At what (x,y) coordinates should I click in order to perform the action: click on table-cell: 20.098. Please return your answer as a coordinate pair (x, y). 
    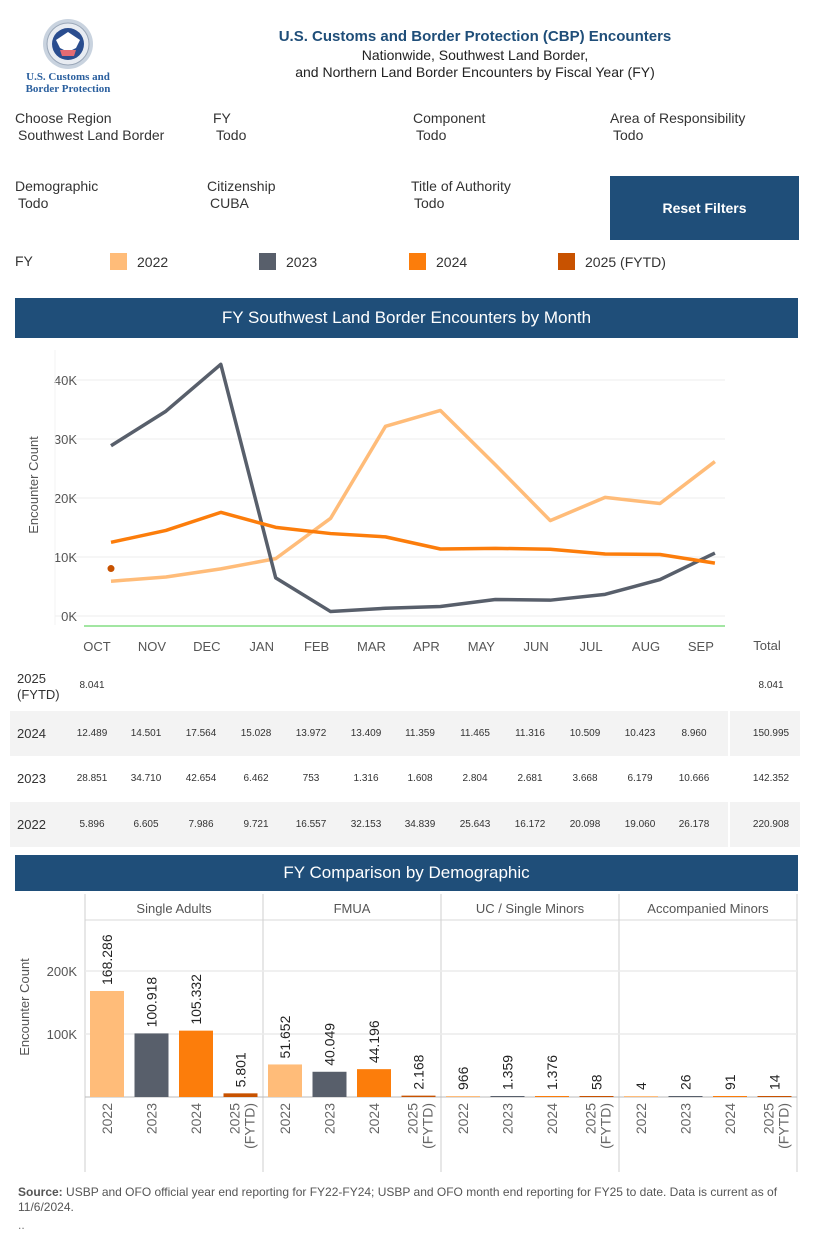
    Looking at the image, I should click on (585, 824).